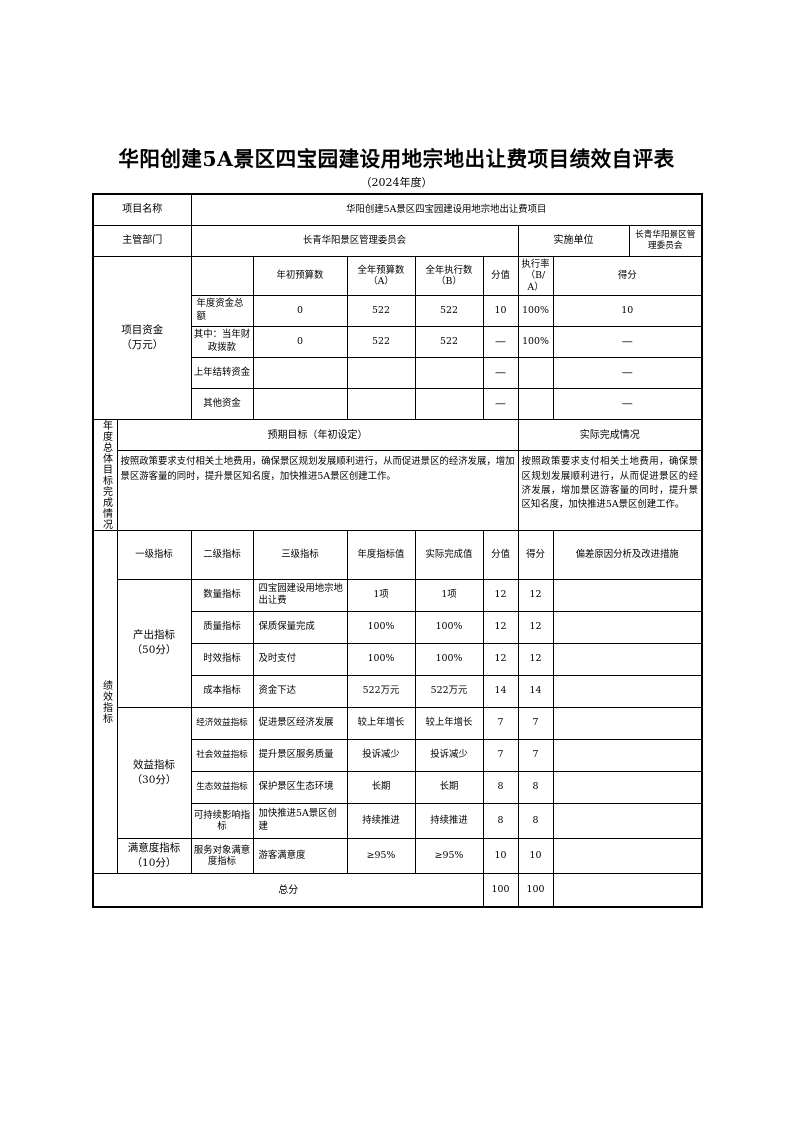 Image resolution: width=793 pixels, height=1122 pixels. I want to click on indicator-group-label-1: 效益指标 （30分）, so click(154, 772).